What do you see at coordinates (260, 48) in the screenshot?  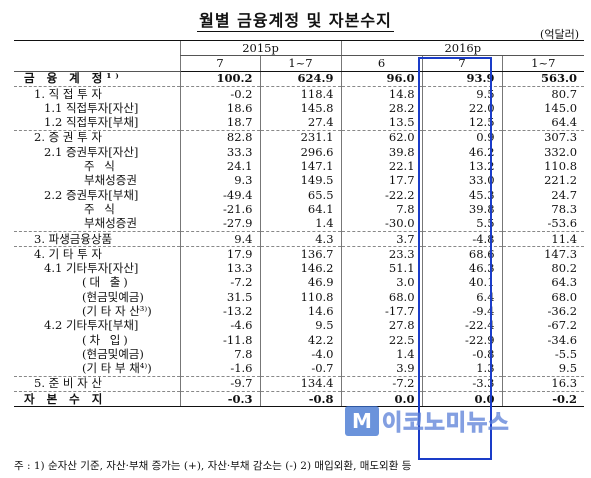 I see `header-year-2015: 2015p` at bounding box center [260, 48].